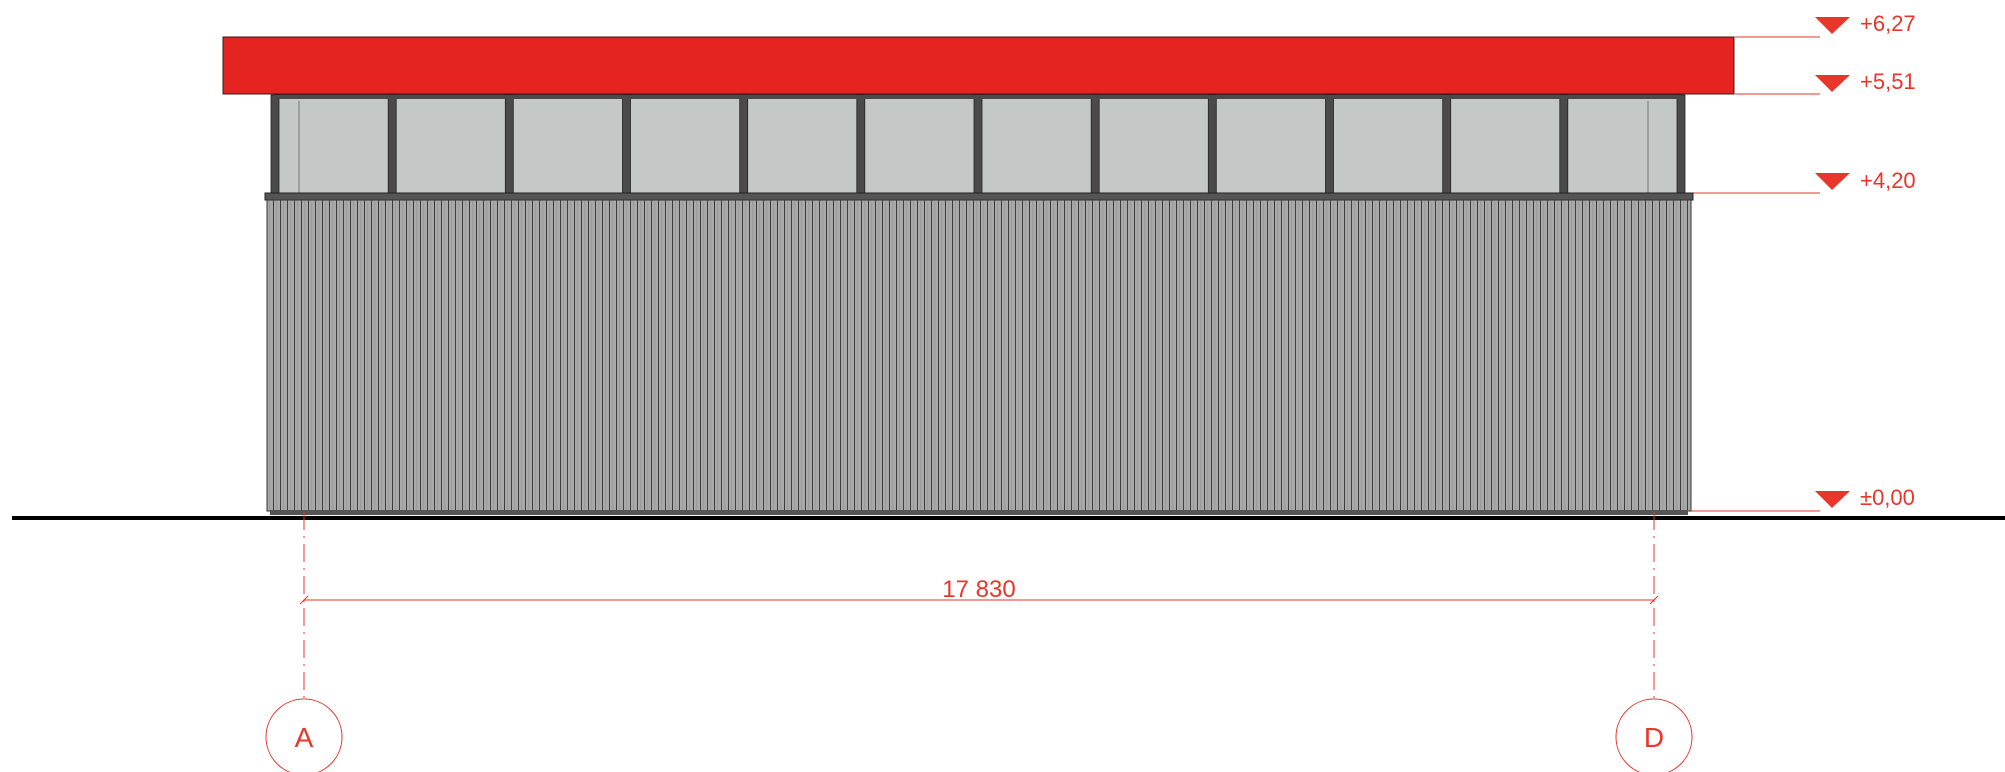  Describe the element at coordinates (1750, 274) in the screenshot. I see `level-lines` at that location.